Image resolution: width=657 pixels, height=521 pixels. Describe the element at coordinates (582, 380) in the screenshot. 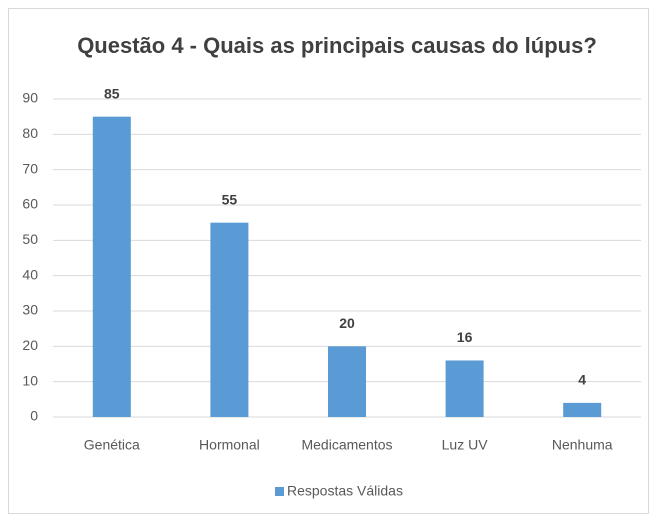

I see `data-label: 4` at that location.